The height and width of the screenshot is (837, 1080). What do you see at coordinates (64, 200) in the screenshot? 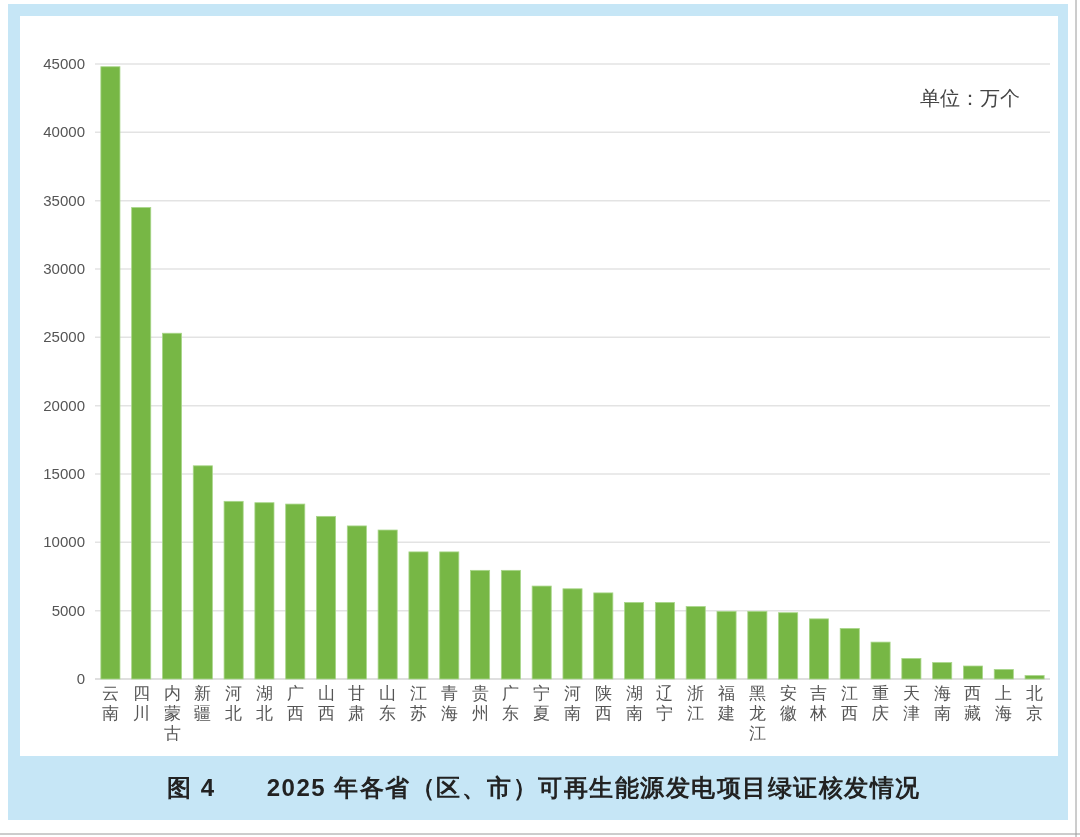
I see `y-tick-label: 35000` at bounding box center [64, 200].